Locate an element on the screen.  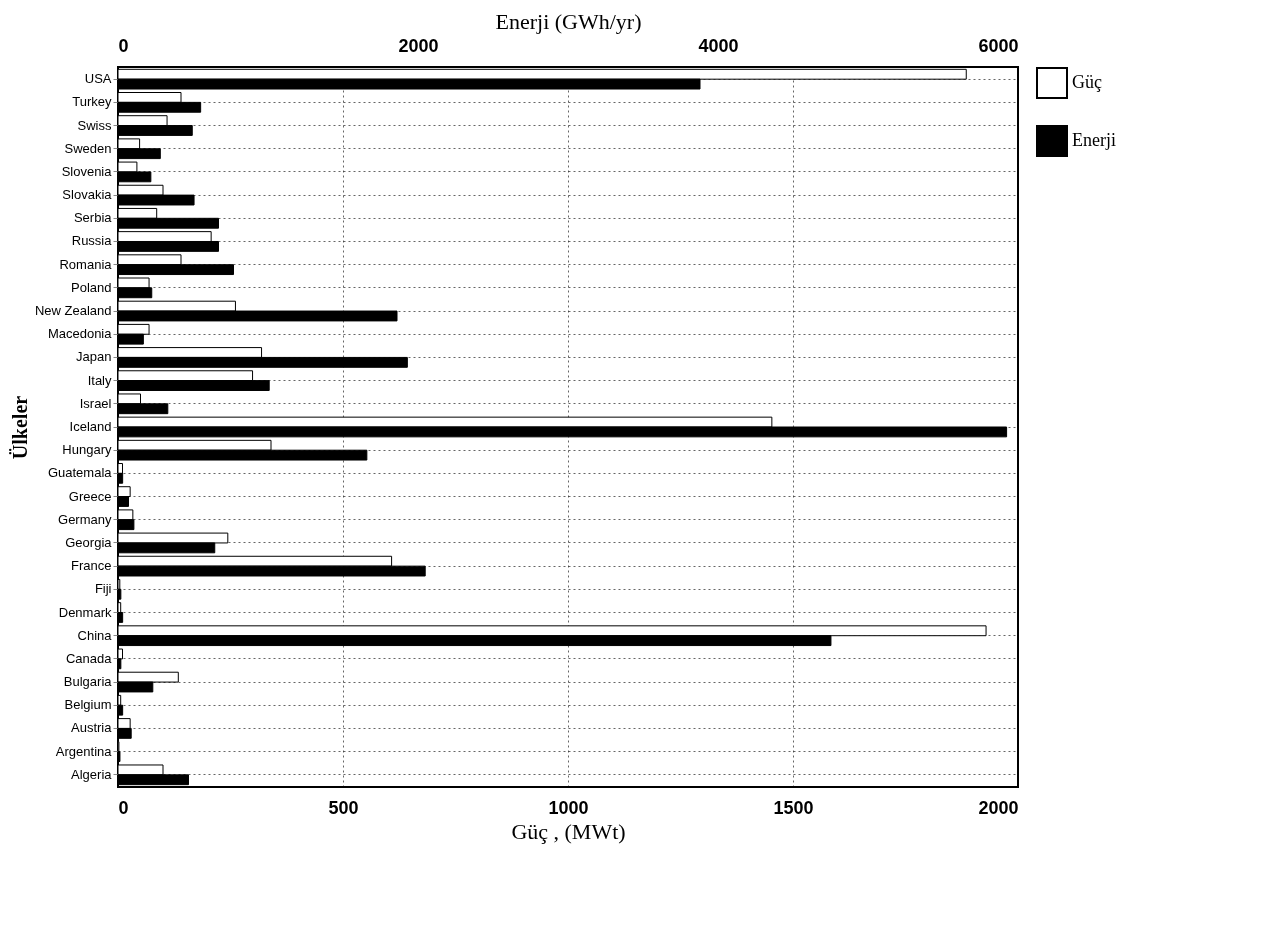
y-tick-label: Canada is located at coordinates (89, 658).